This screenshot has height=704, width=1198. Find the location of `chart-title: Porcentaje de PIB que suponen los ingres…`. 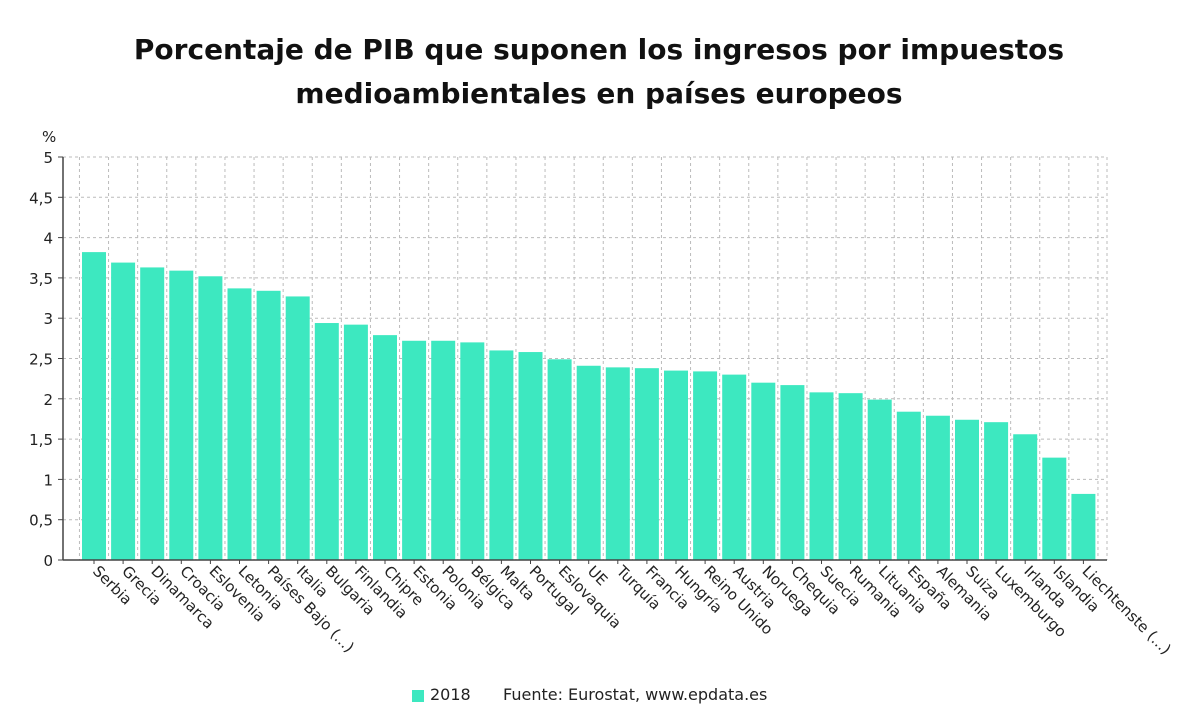

chart-title: Porcentaje de PIB que suponen los ingres… is located at coordinates (599, 72).